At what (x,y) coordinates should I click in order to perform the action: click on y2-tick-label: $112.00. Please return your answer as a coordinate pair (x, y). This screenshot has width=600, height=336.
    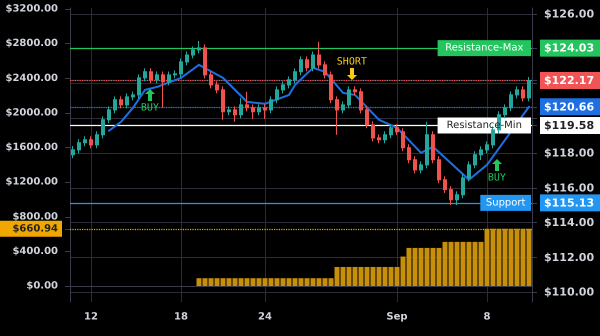
    Looking at the image, I should click on (569, 257).